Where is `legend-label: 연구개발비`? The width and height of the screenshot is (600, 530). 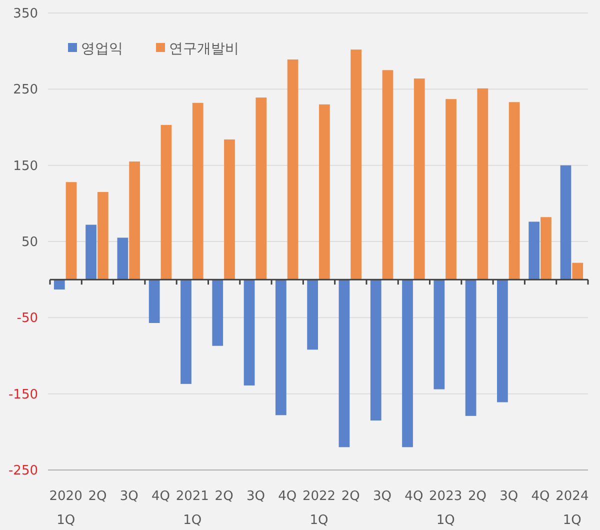 legend-label: 연구개발비 is located at coordinates (204, 48).